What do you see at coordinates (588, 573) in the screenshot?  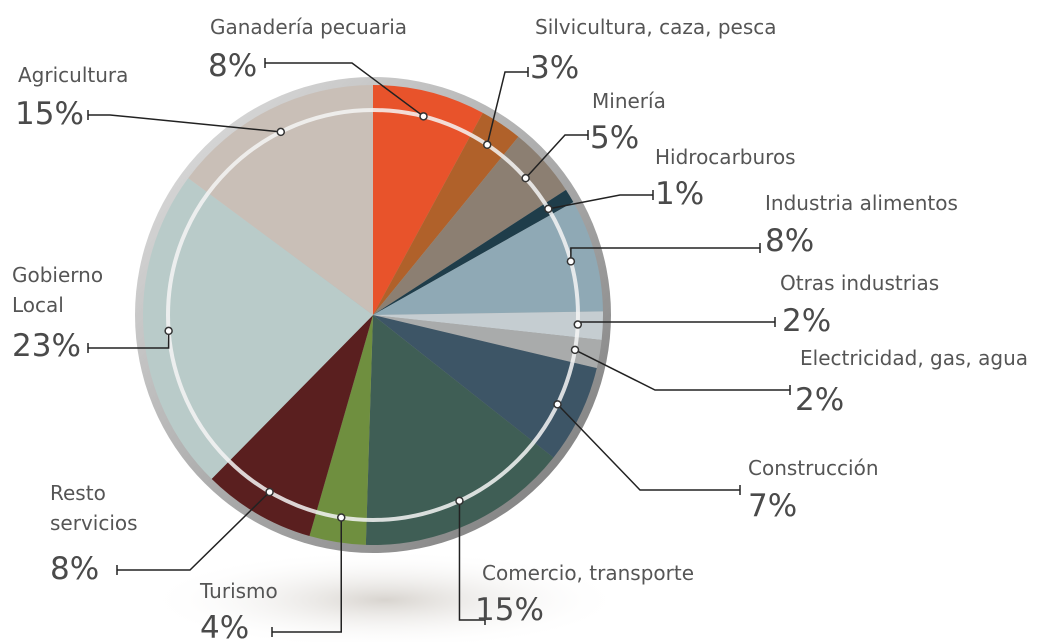 I see `category-label: Comercio, transporte` at bounding box center [588, 573].